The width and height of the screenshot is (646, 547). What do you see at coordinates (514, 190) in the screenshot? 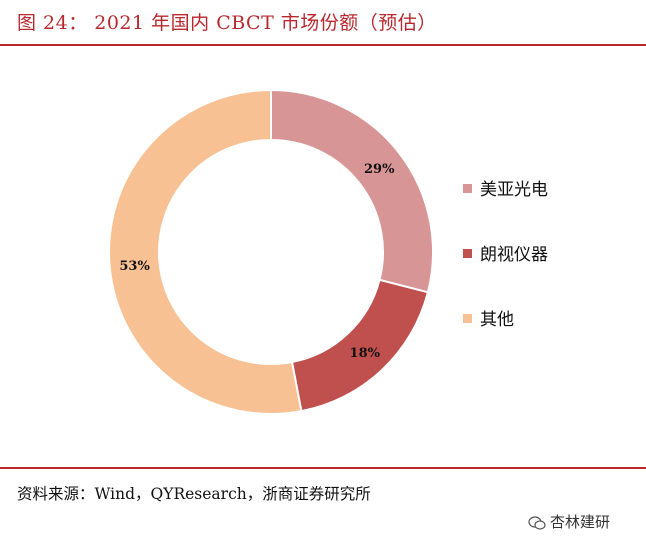
I see `legend-label: 美亚光电` at bounding box center [514, 190].